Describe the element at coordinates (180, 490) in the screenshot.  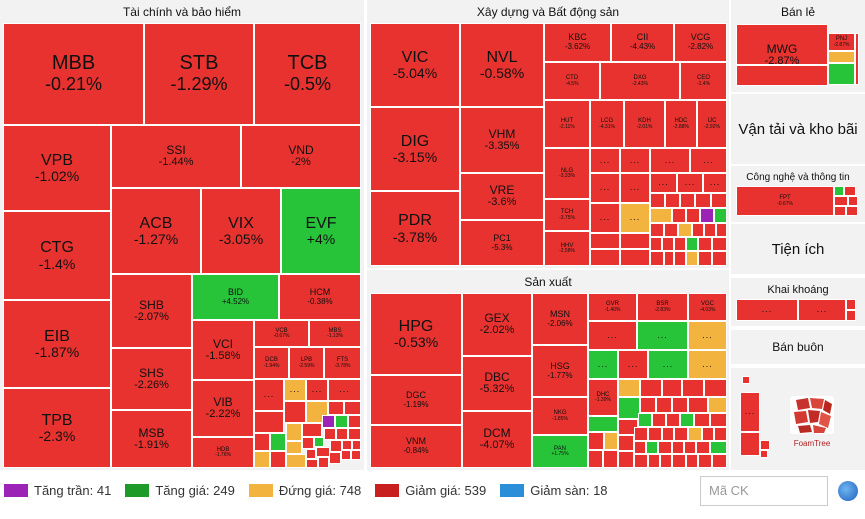
I see `legend-item-up: Tăng giá: 249` at that location.